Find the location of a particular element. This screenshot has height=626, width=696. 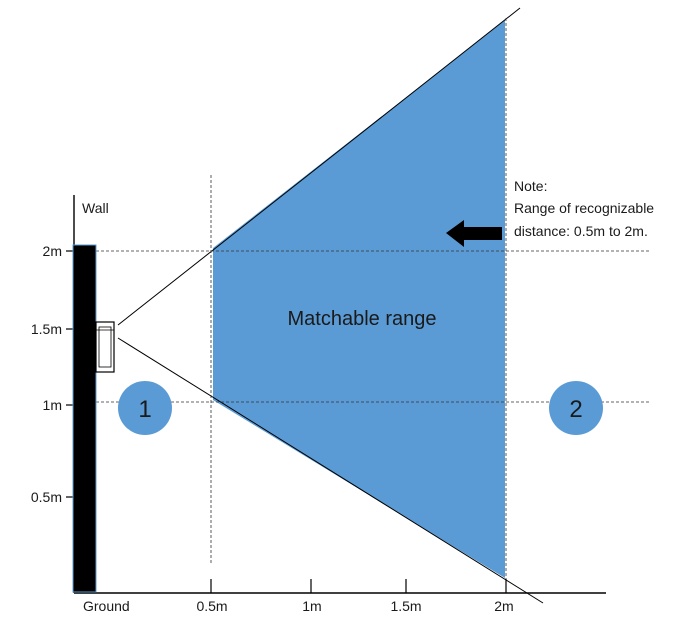

ground-label: Ground is located at coordinates (106, 606).